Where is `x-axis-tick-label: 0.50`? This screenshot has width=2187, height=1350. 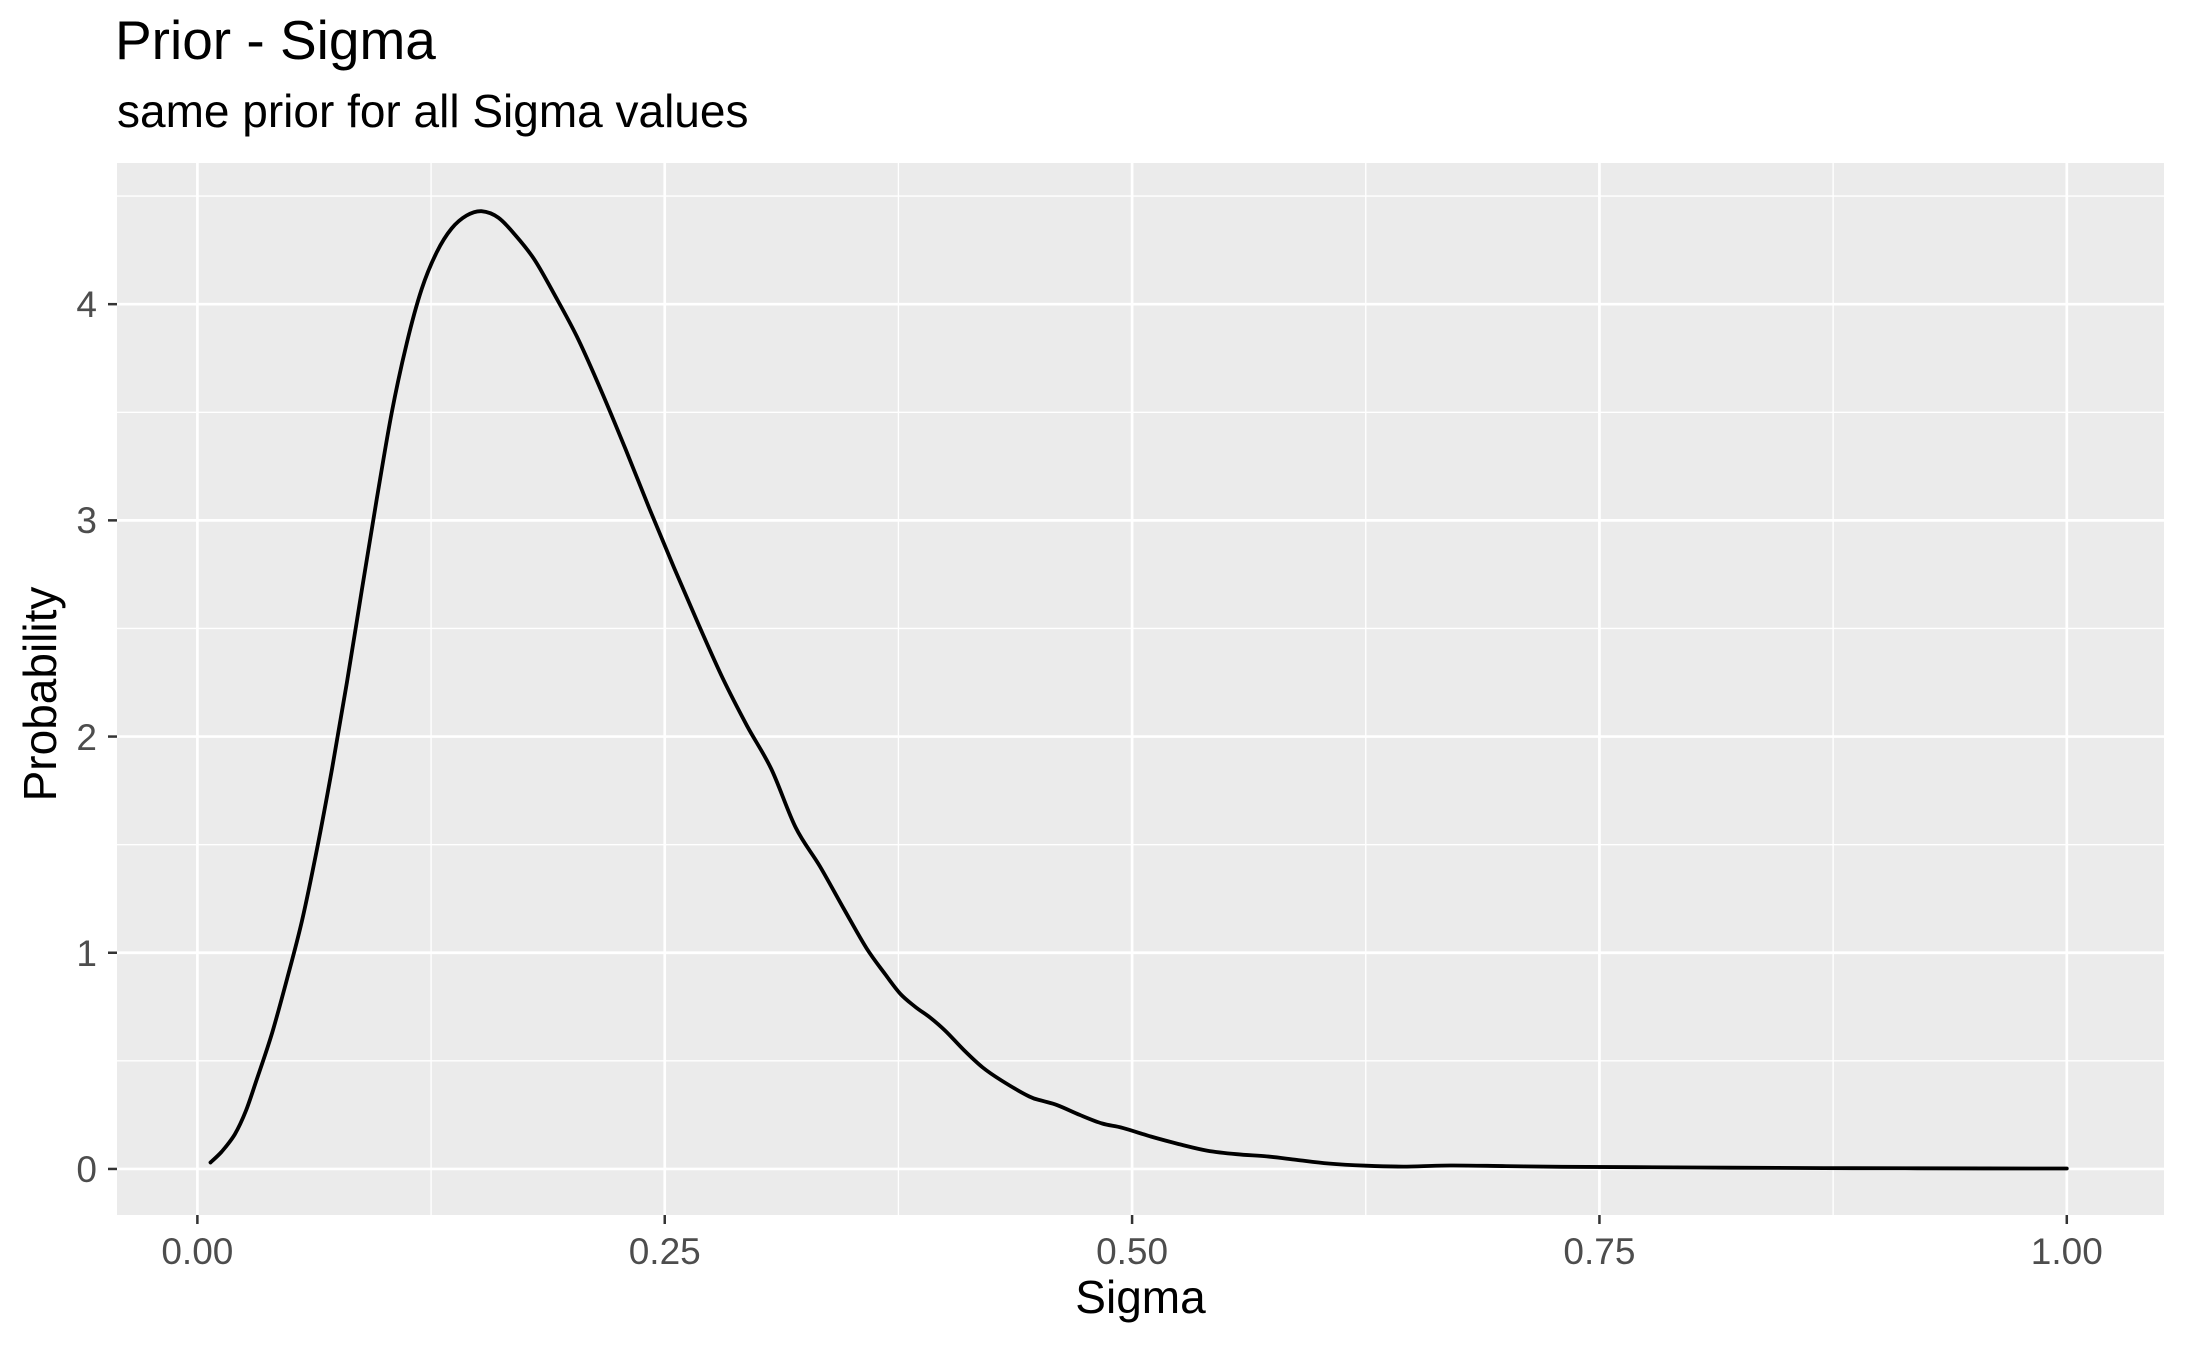 x-axis-tick-label: 0.50 is located at coordinates (1132, 1251).